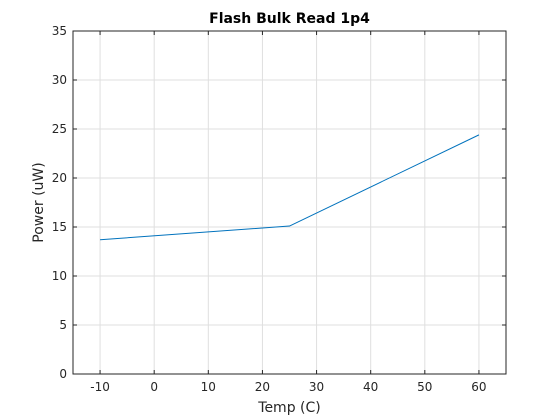  What do you see at coordinates (100, 387) in the screenshot?
I see `x-tick-label: -10` at bounding box center [100, 387].